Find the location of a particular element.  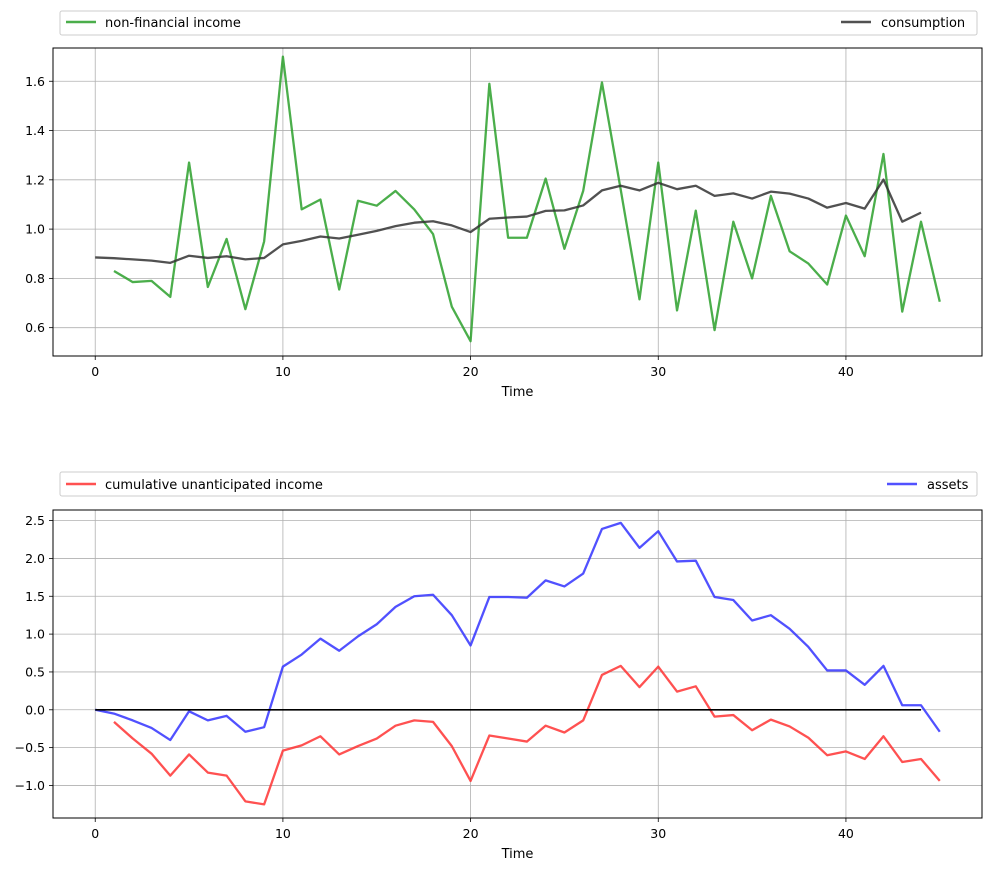

y-tick-label: 1.5 is located at coordinates (35, 596).